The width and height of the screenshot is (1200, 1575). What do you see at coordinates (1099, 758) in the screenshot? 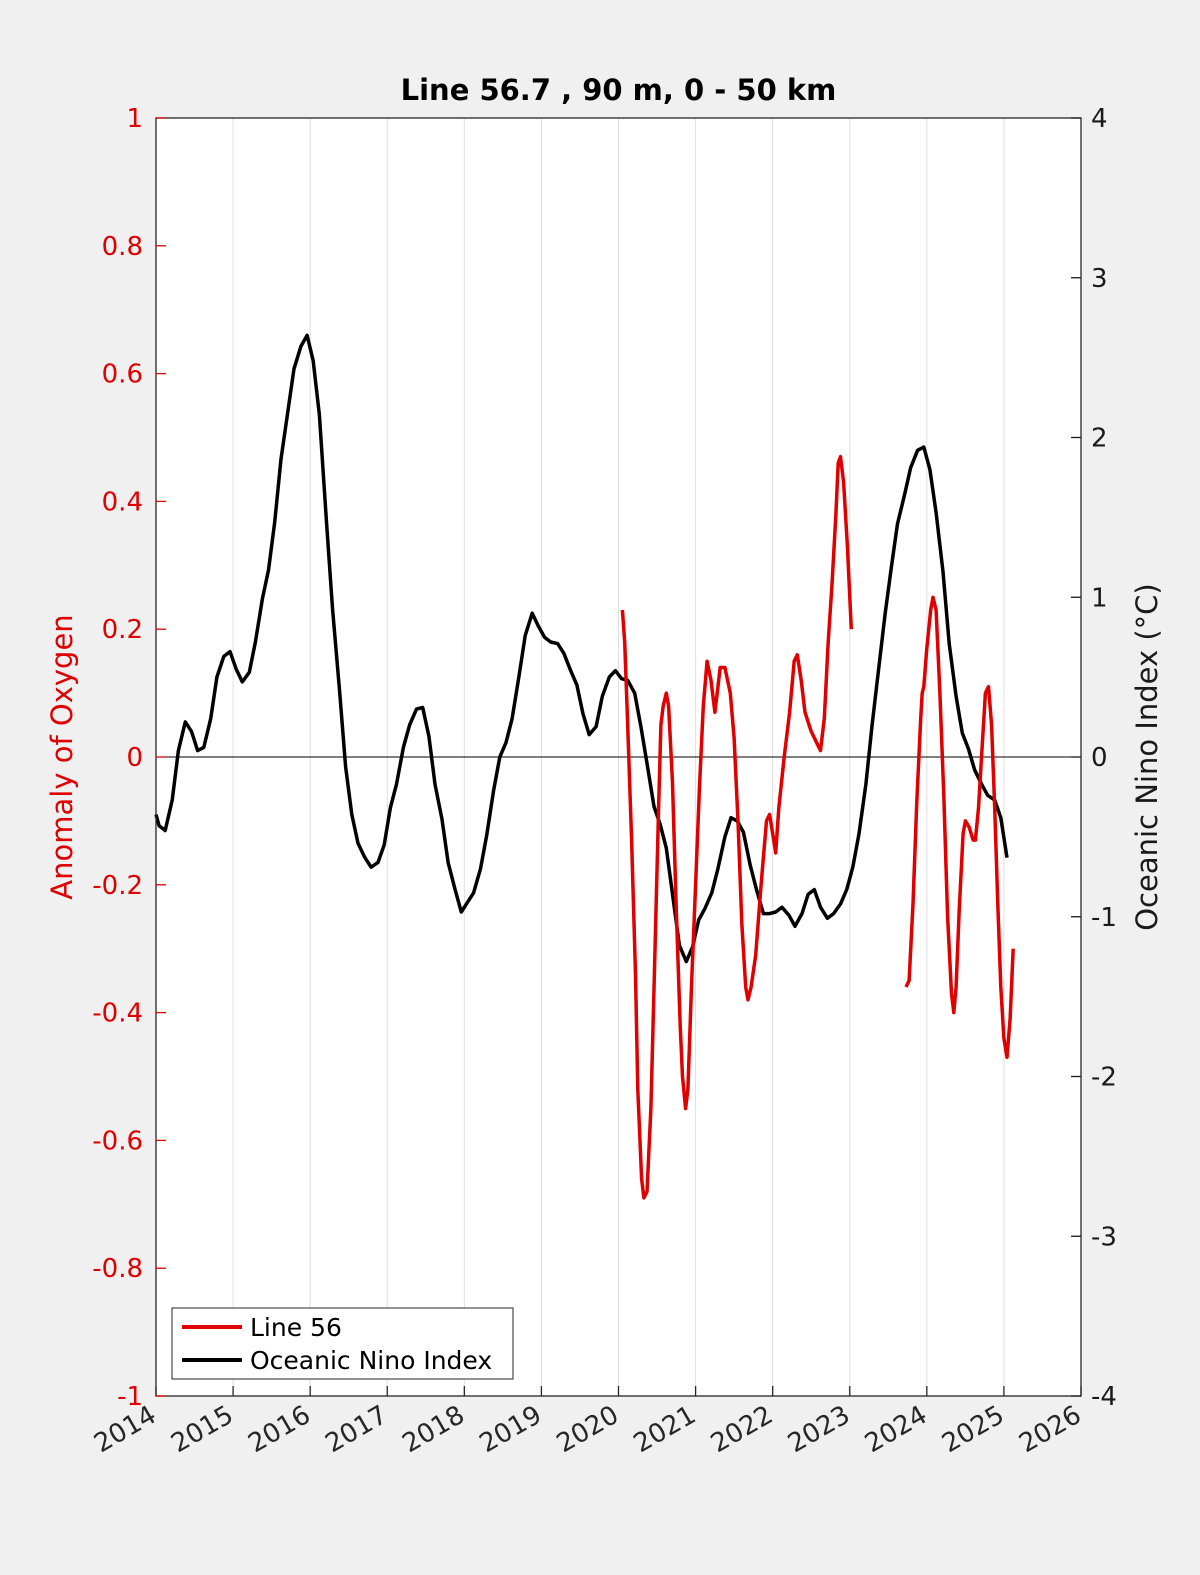
I see `y-right-tick-label: 0` at bounding box center [1099, 758].